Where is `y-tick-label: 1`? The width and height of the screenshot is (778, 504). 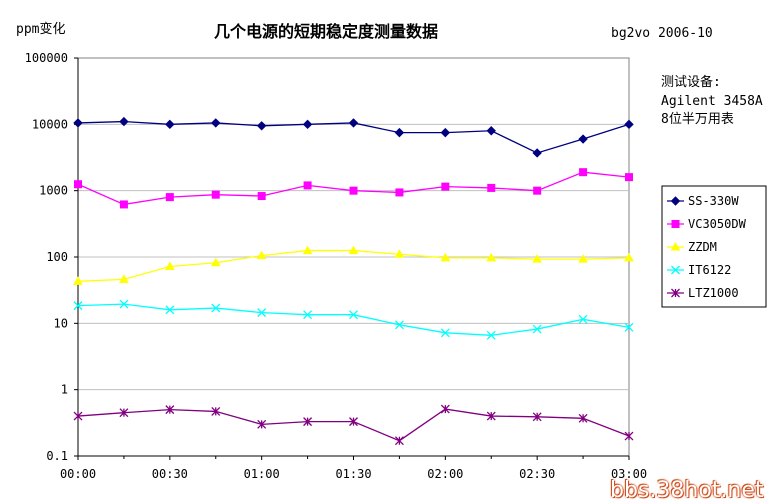 y-tick-label: 1 is located at coordinates (64, 390).